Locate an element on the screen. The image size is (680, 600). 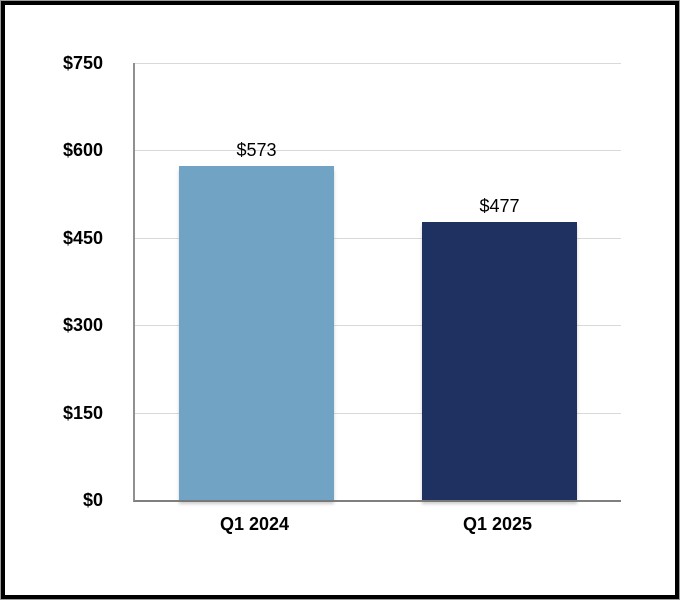
y-tick-label: $300 is located at coordinates (82, 325).